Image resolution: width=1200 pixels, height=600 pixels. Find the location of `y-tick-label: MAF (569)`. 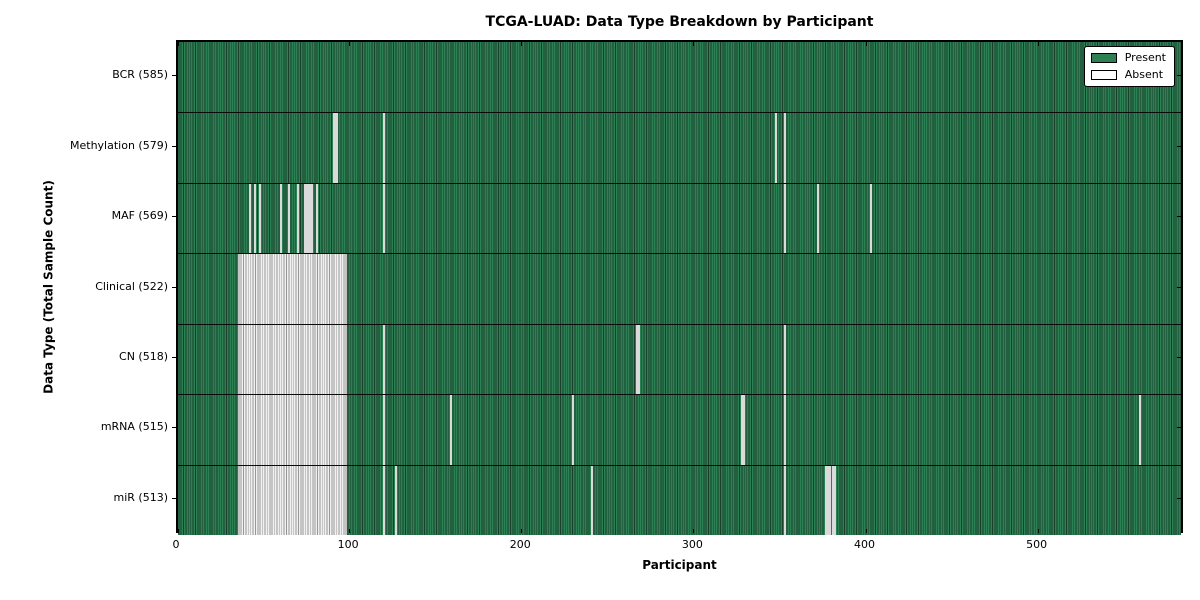

y-tick-label: MAF (569) is located at coordinates (139, 216).